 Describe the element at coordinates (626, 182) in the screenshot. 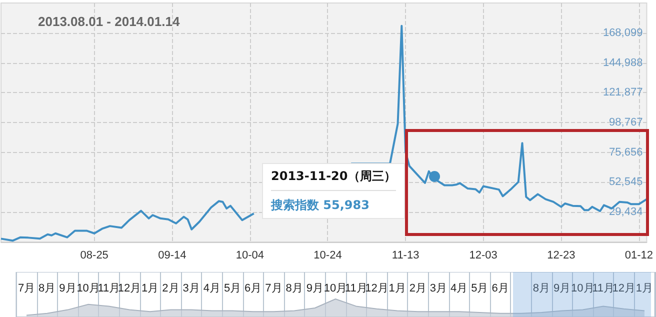

I see `y-tick-label: 52,545` at that location.